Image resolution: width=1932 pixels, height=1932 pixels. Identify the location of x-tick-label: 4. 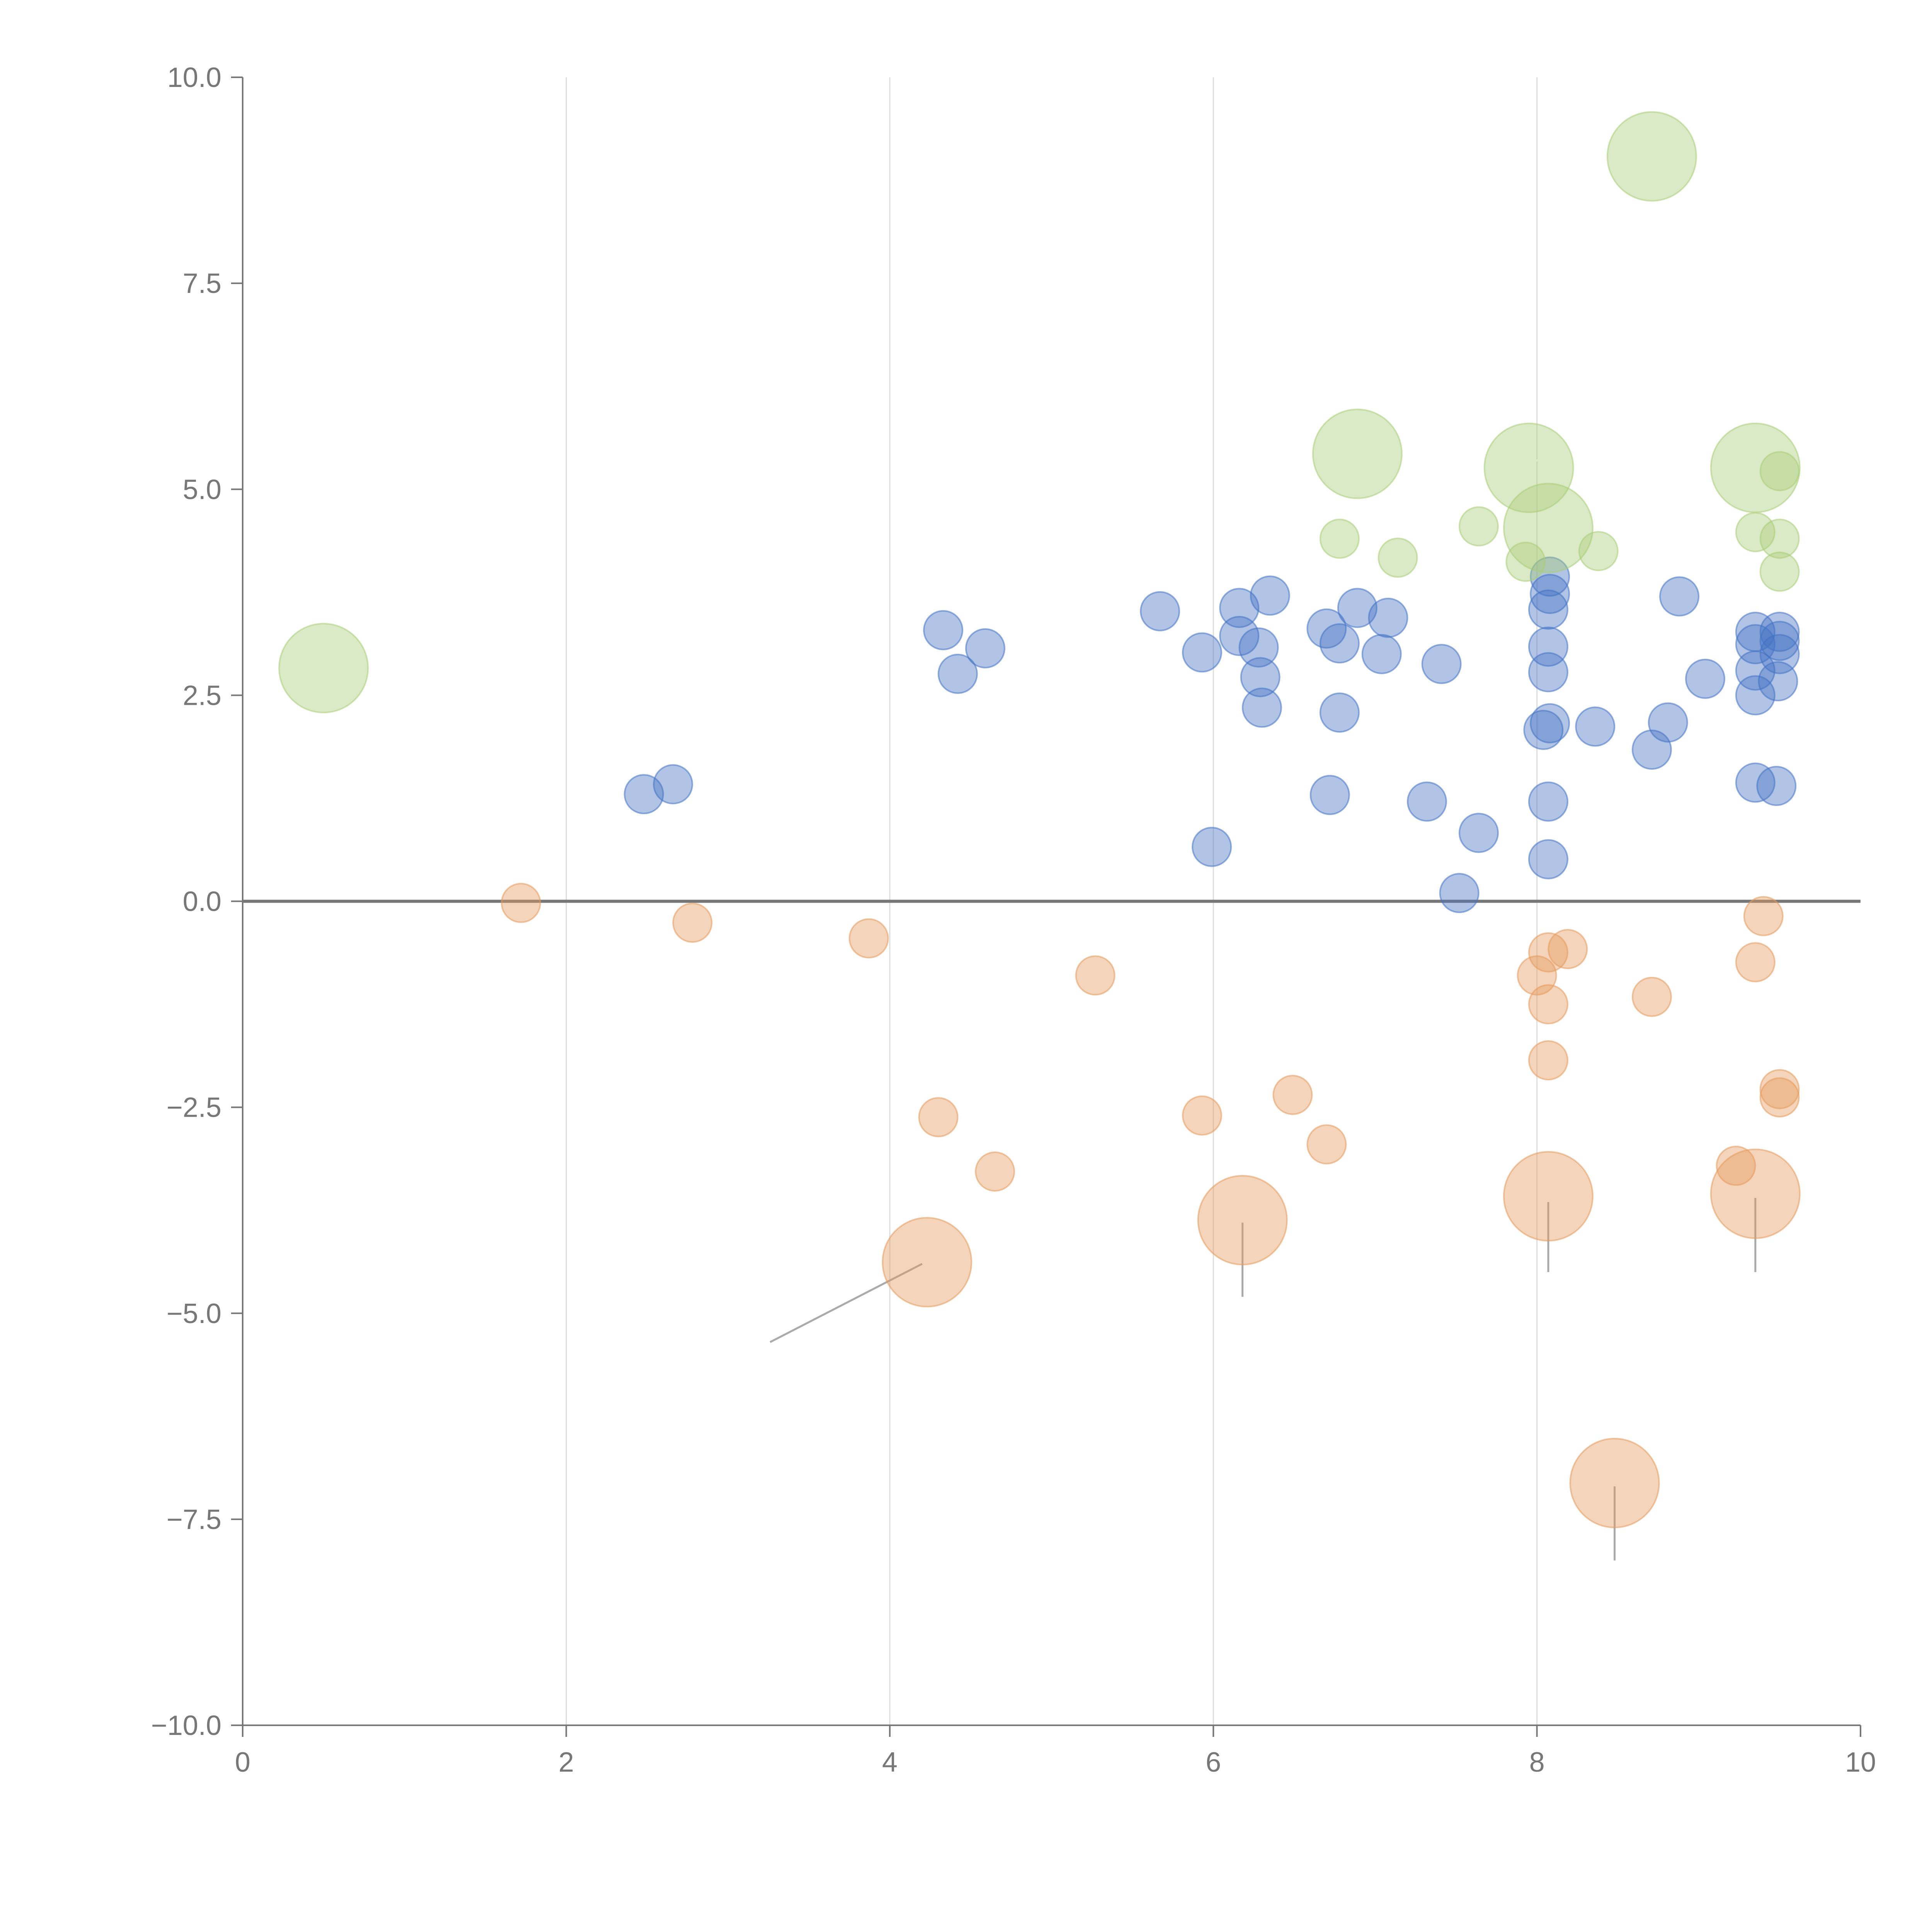
(890, 1763).